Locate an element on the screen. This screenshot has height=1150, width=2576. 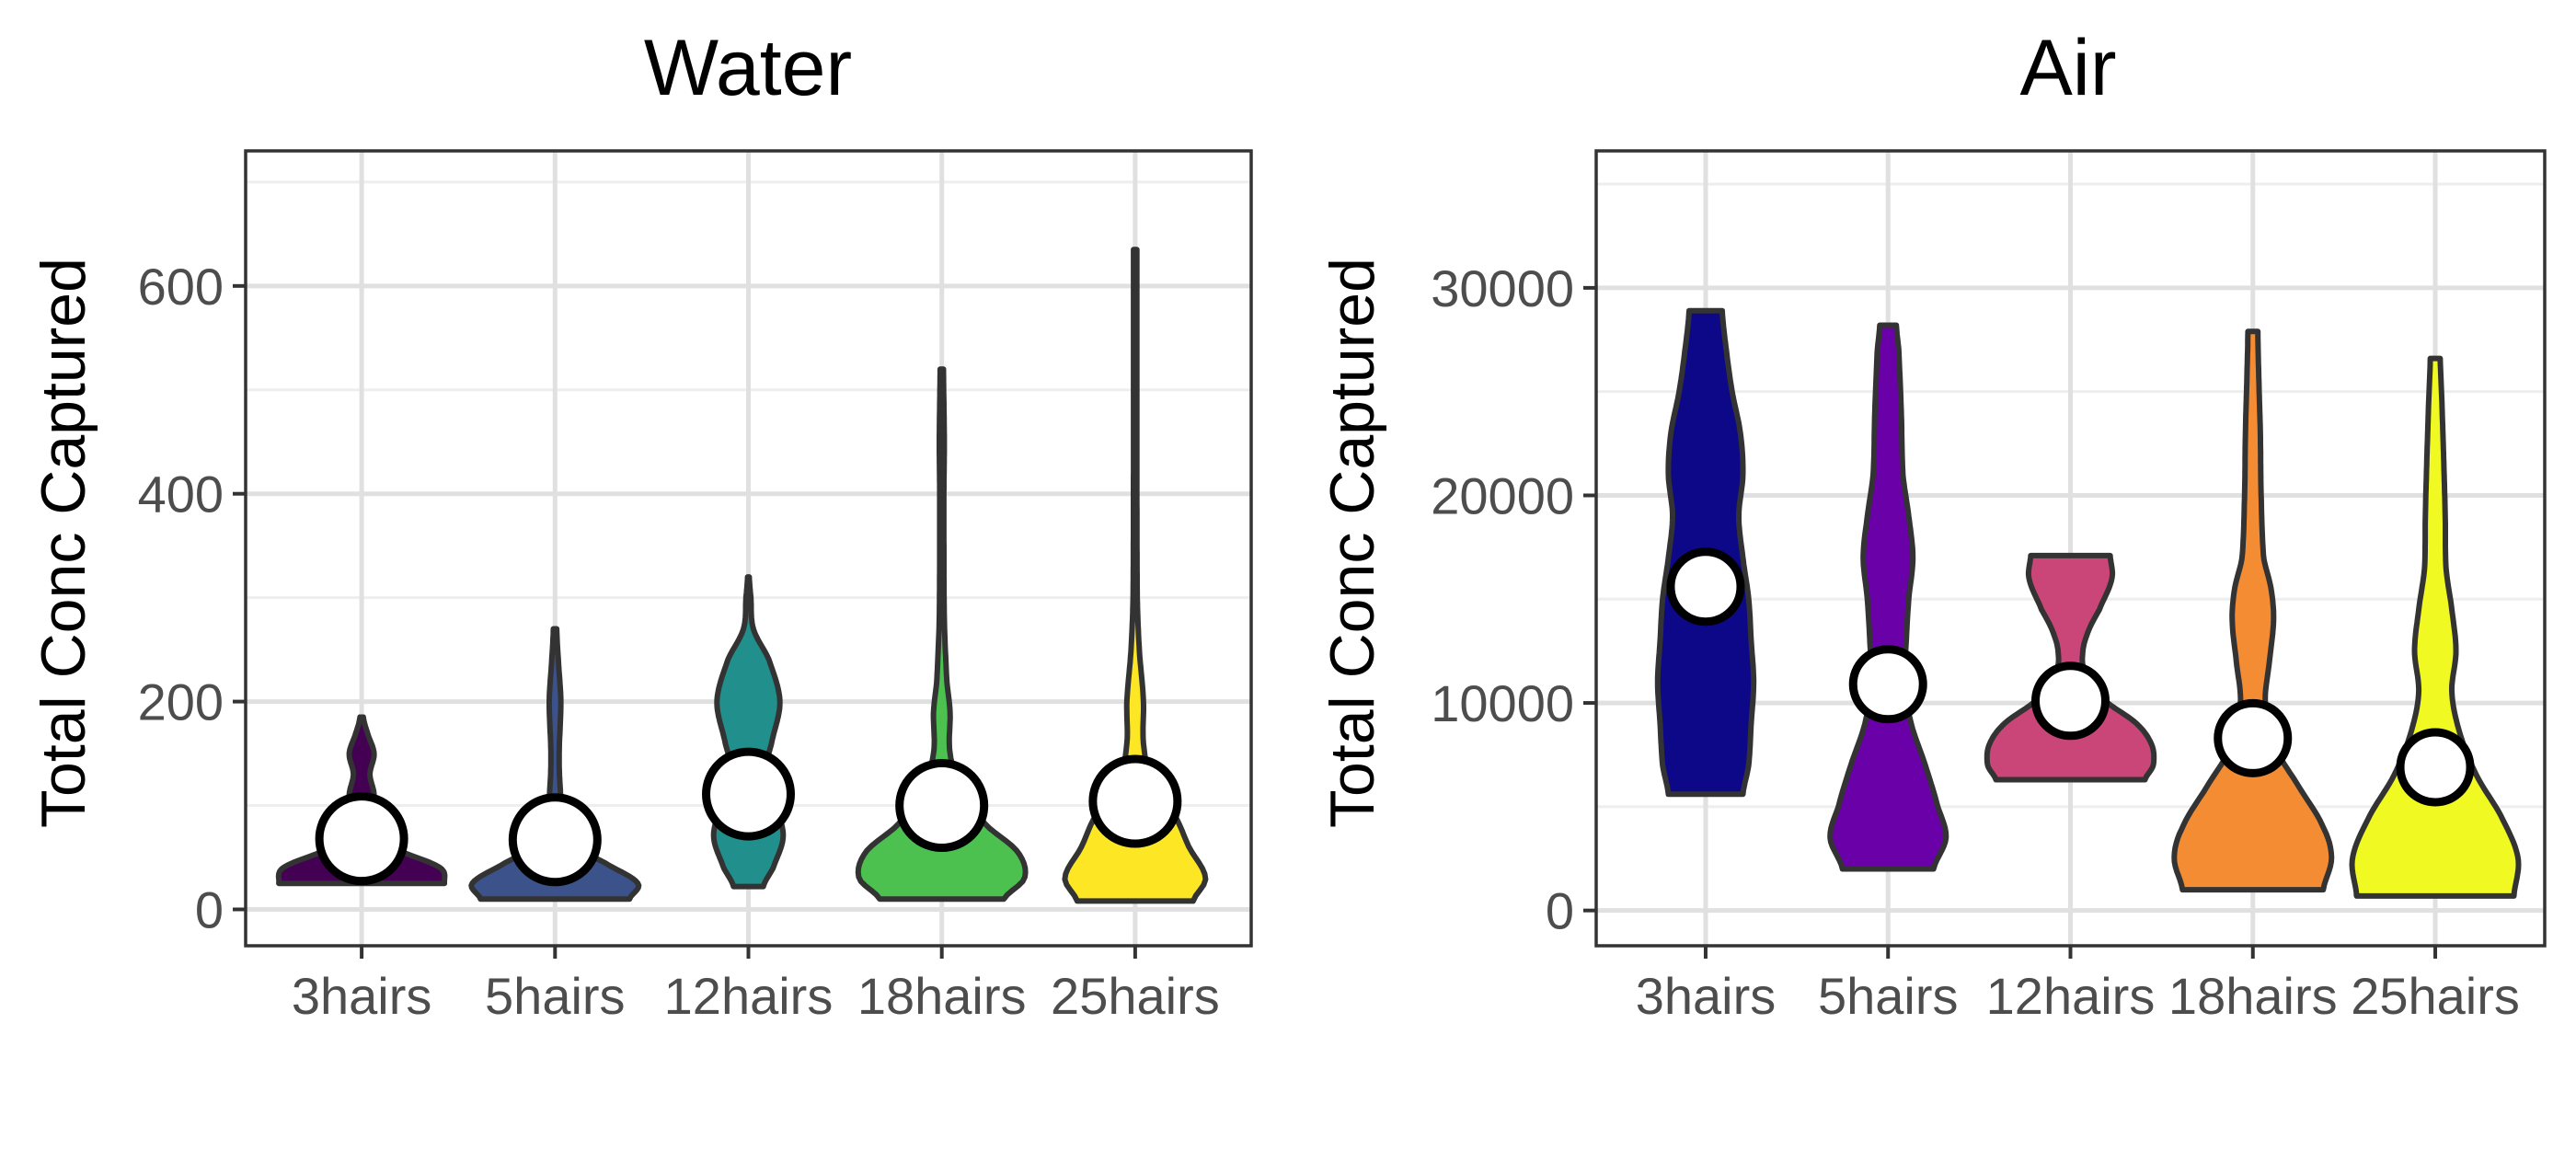
y-tick-label: 200 is located at coordinates (181, 702).